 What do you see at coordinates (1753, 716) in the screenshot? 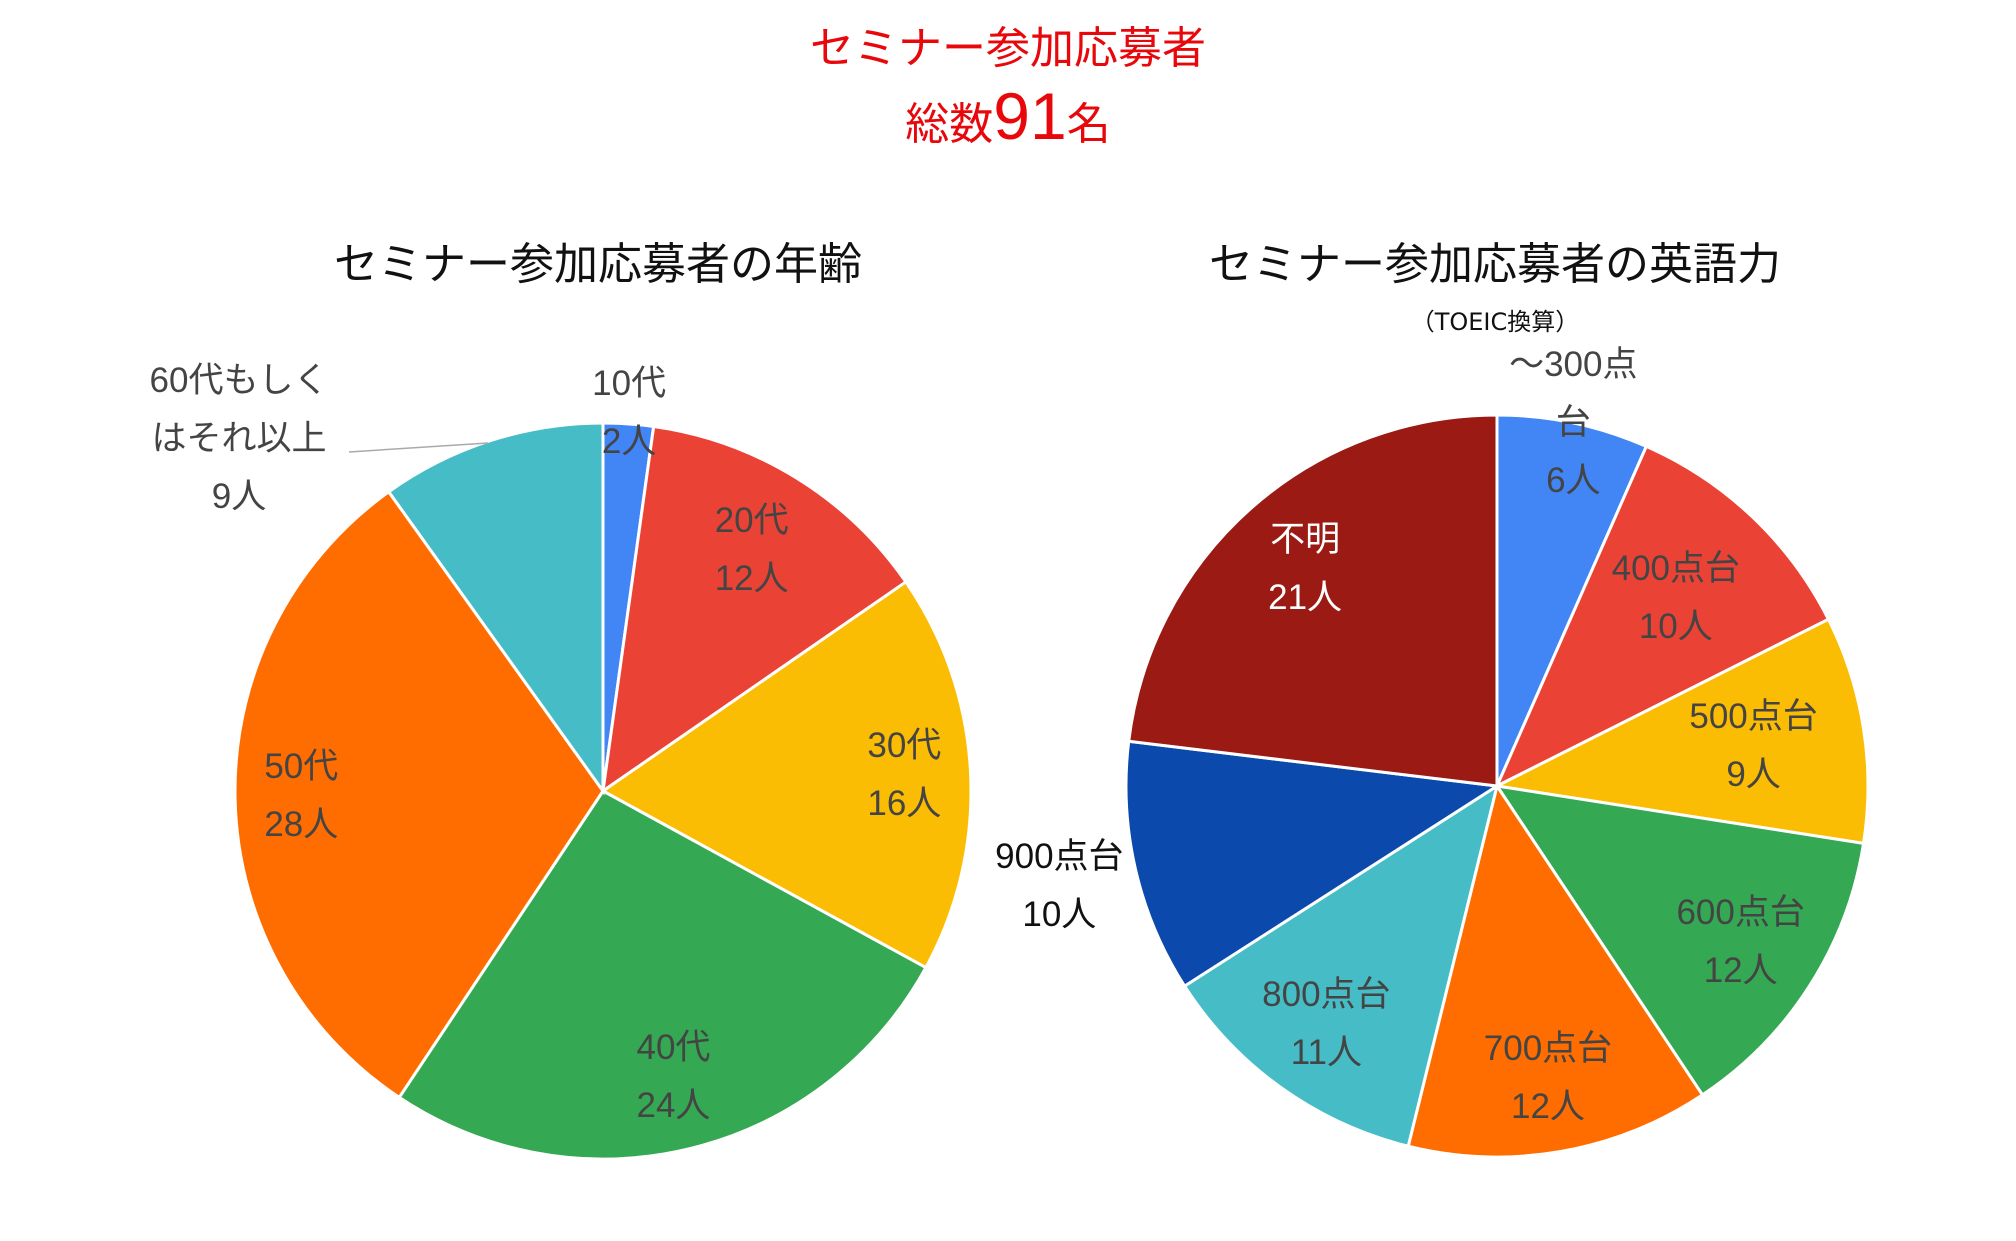
I see `slice-category: 500点台` at bounding box center [1753, 716].